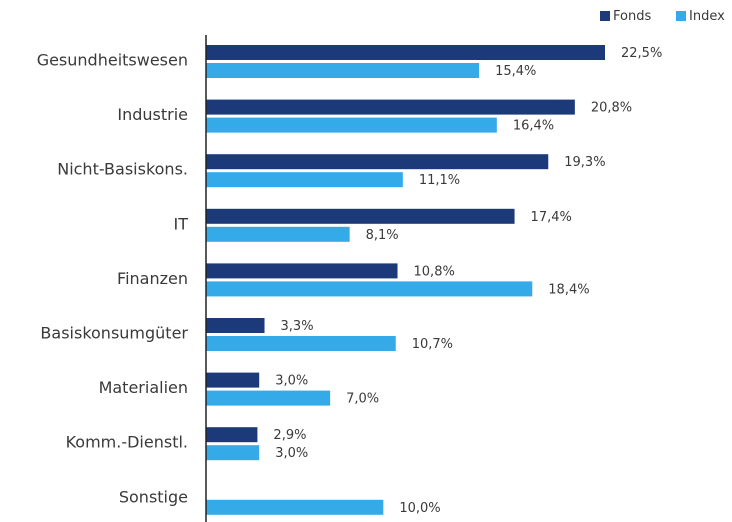  I want to click on value-label: 20,8%, so click(611, 108).